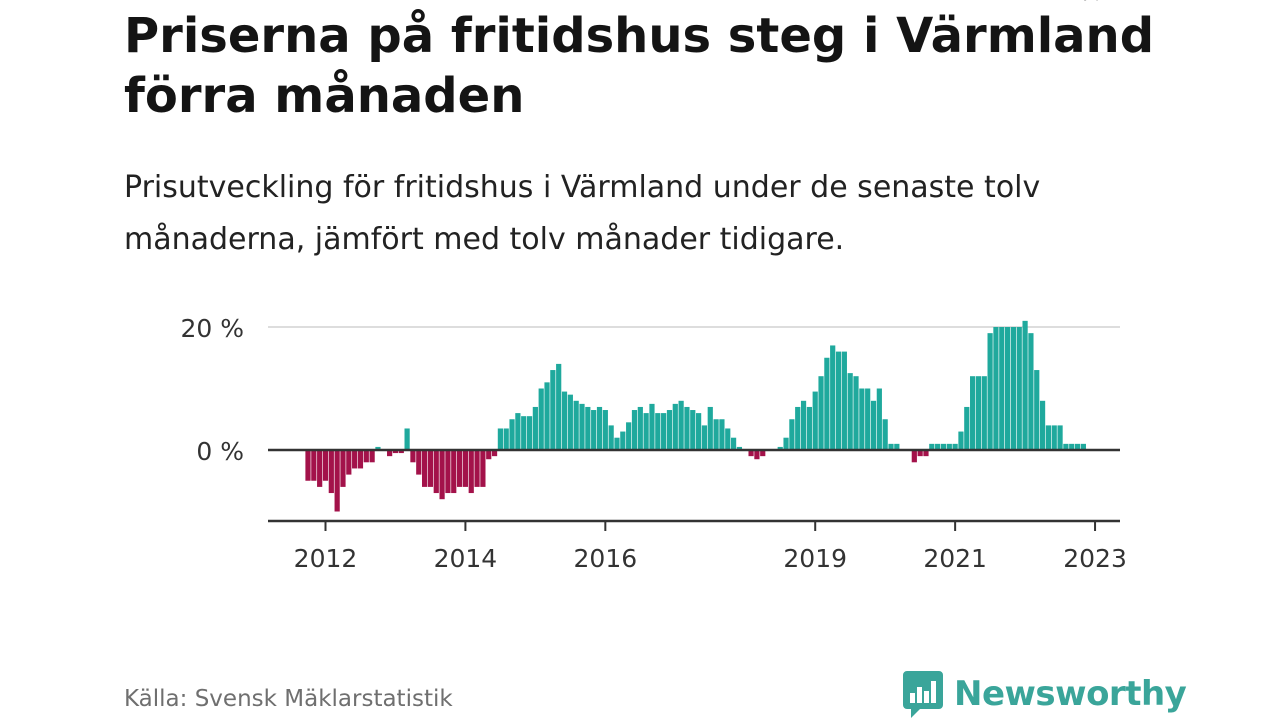  I want to click on newsworthy-logo-icon, so click(923, 694).